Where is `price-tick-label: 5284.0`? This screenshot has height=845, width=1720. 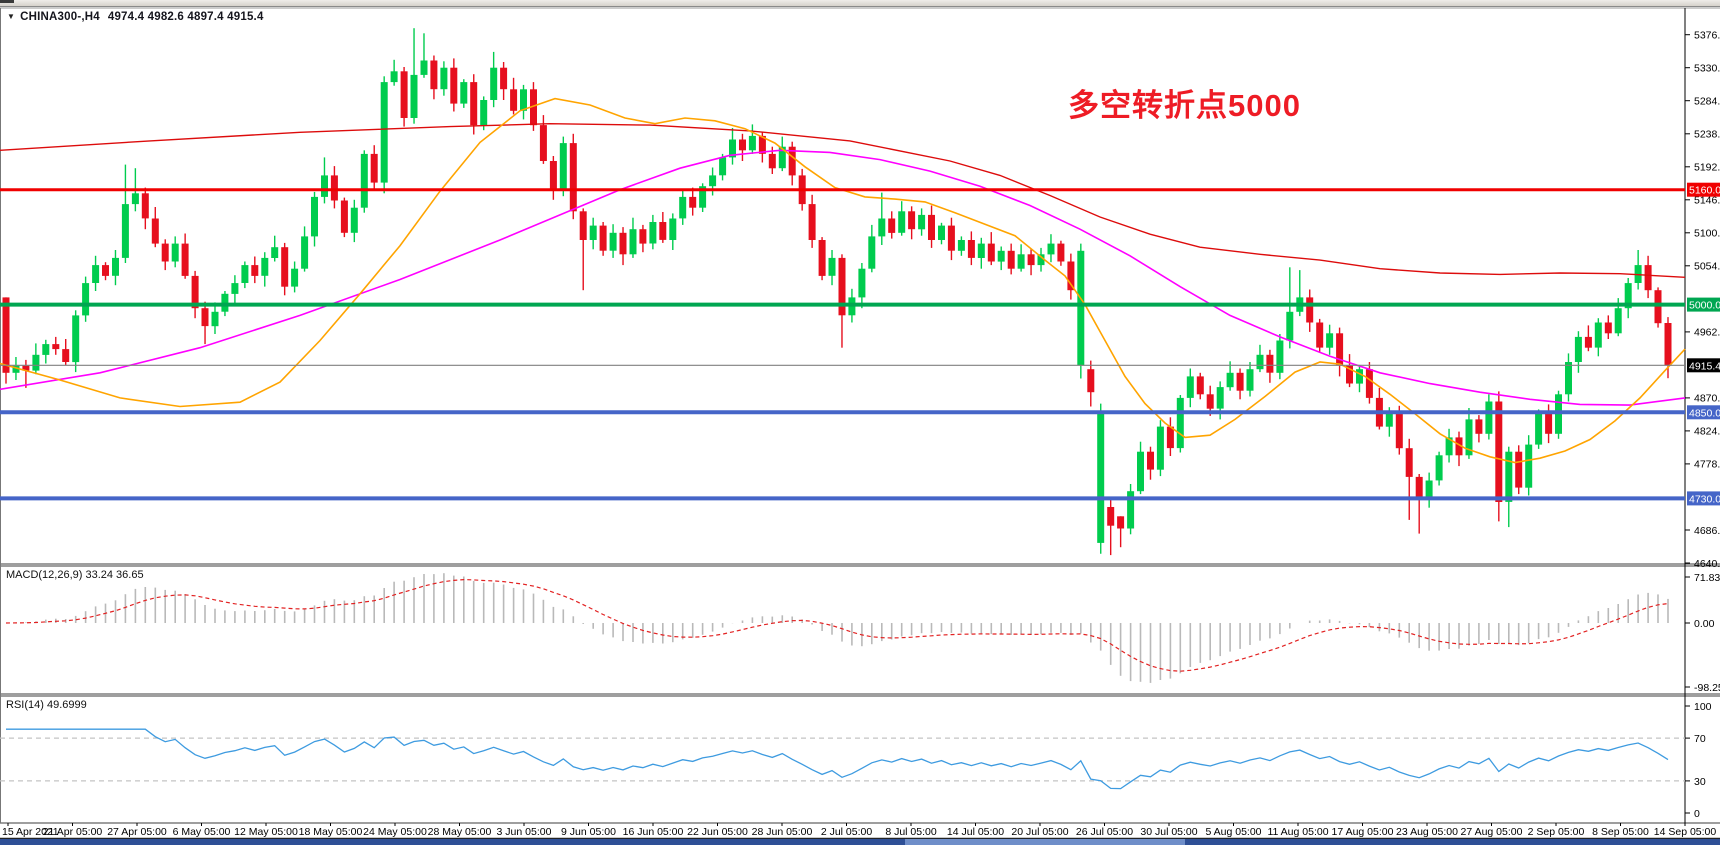 price-tick-label: 5284.0 is located at coordinates (1707, 102).